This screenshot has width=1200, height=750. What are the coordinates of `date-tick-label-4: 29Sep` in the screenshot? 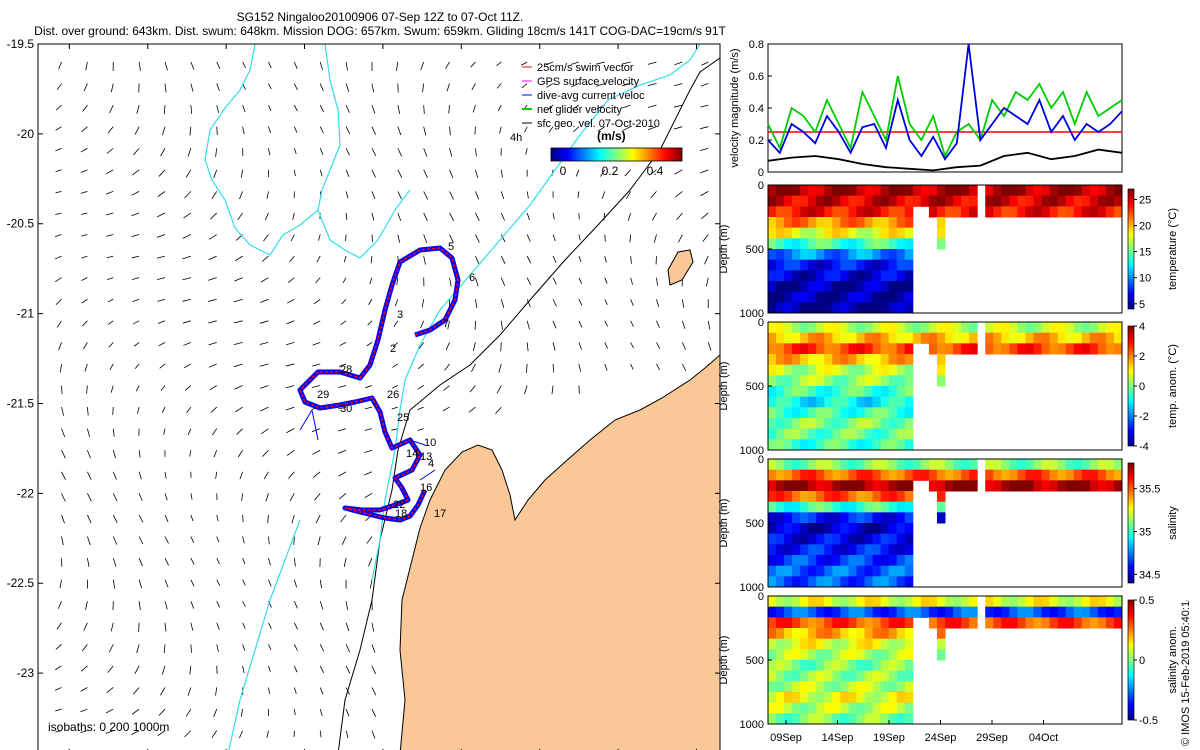 It's located at (992, 738).